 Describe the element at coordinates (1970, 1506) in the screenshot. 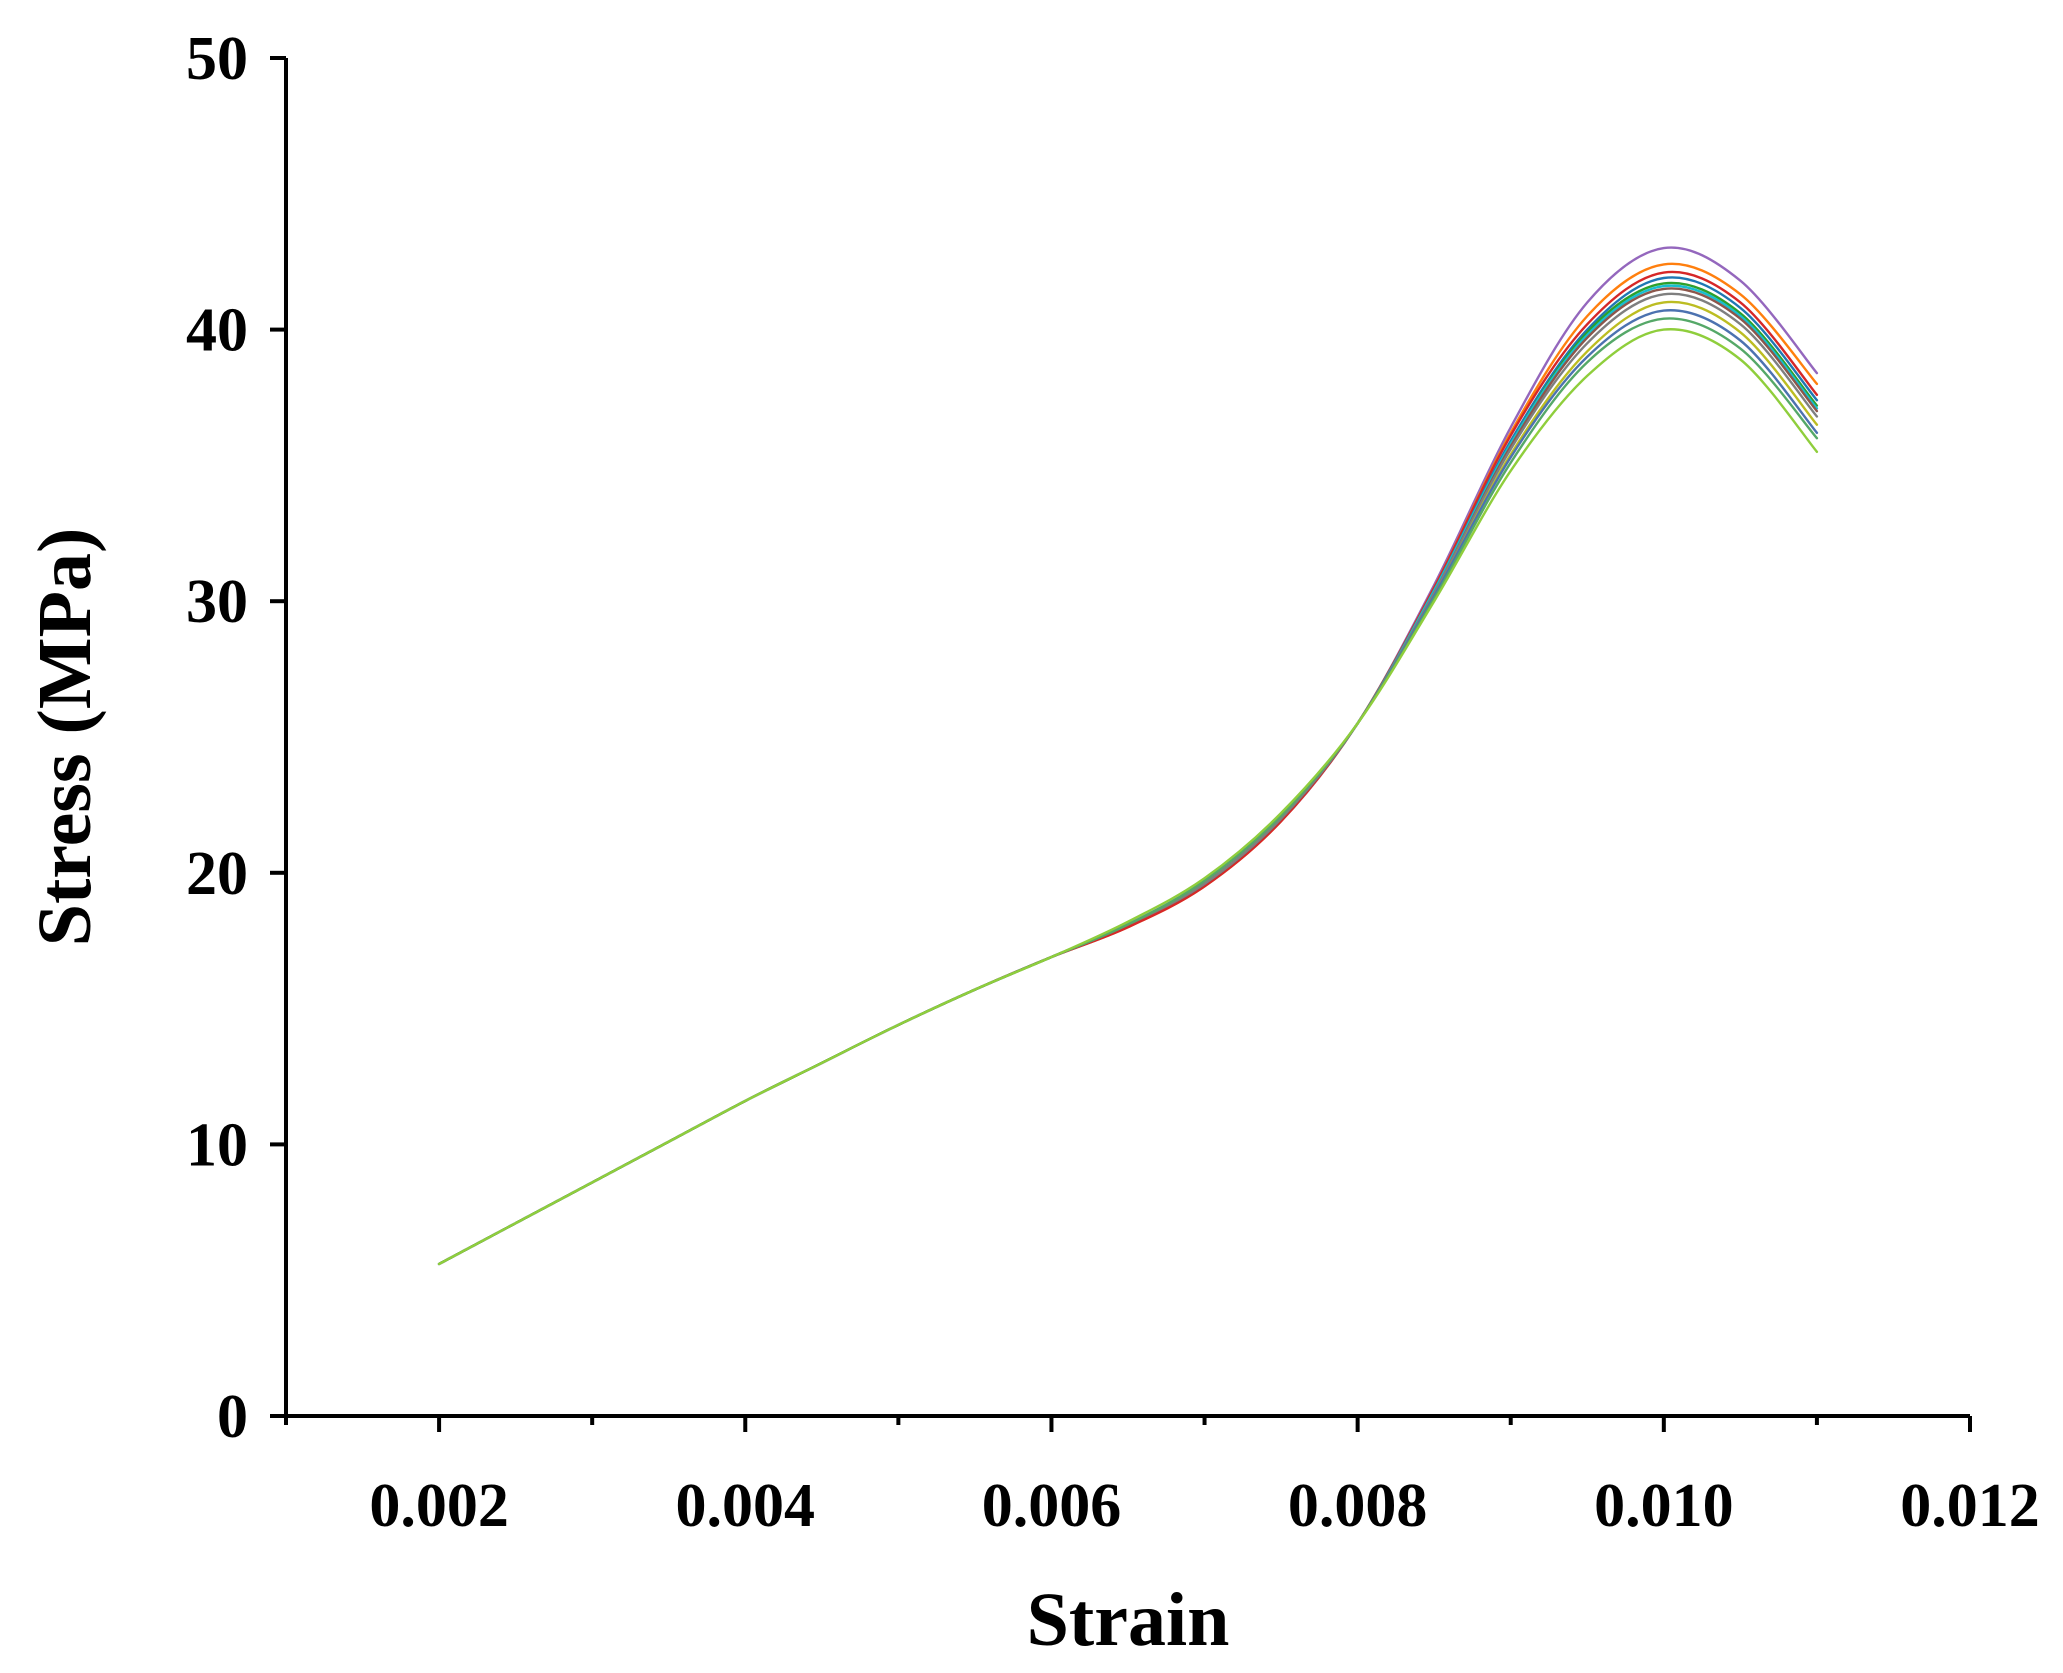

I see `x-tick-label: 0.012` at that location.